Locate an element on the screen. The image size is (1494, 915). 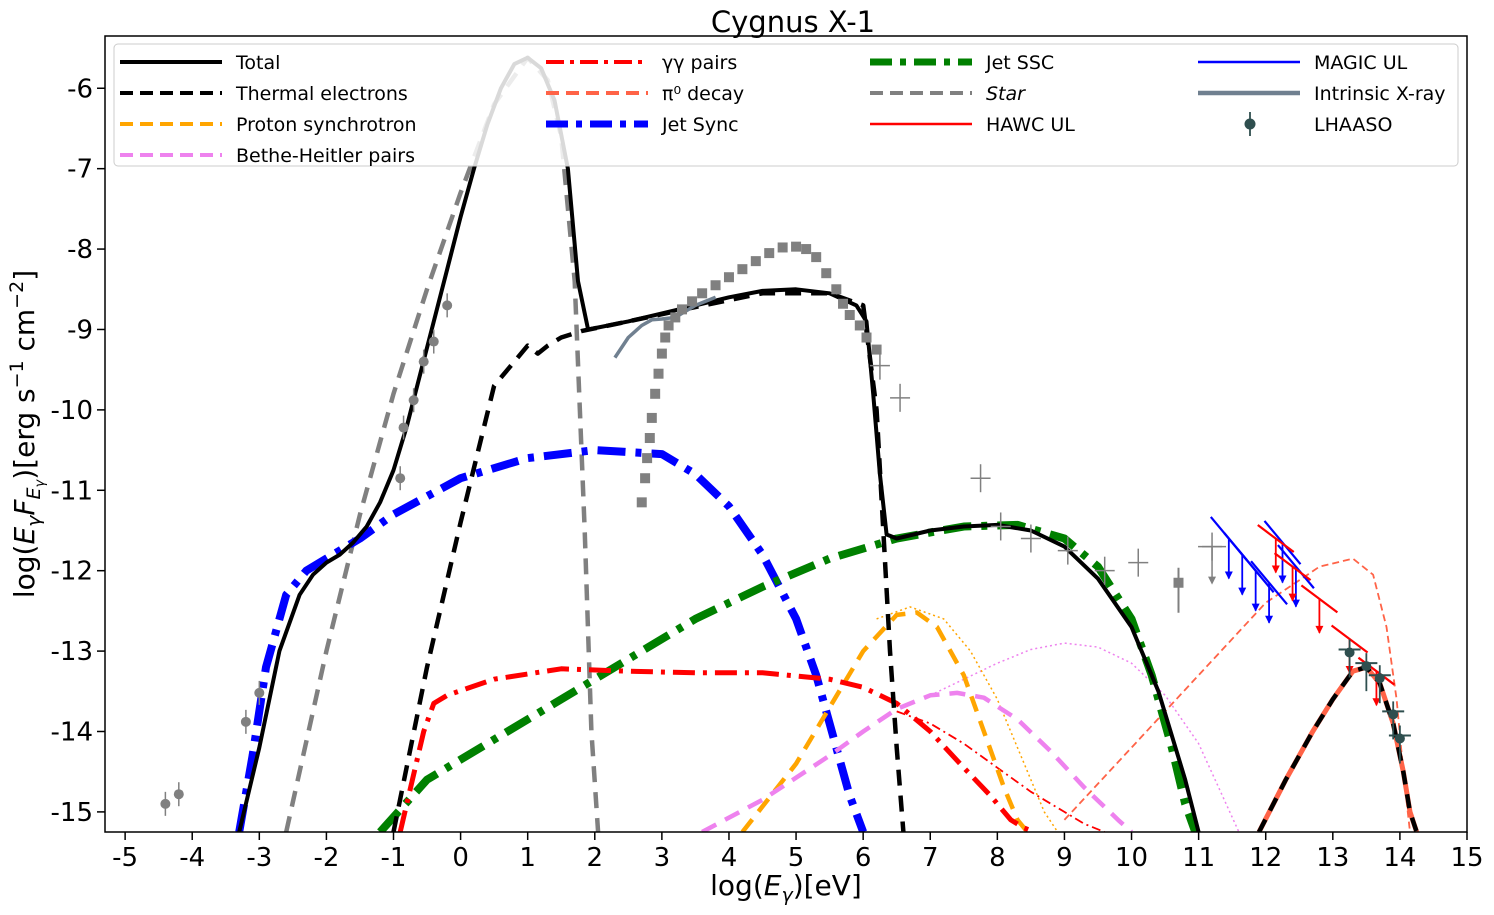
legend-label-lhaaso: LHAASO is located at coordinates (1353, 125).